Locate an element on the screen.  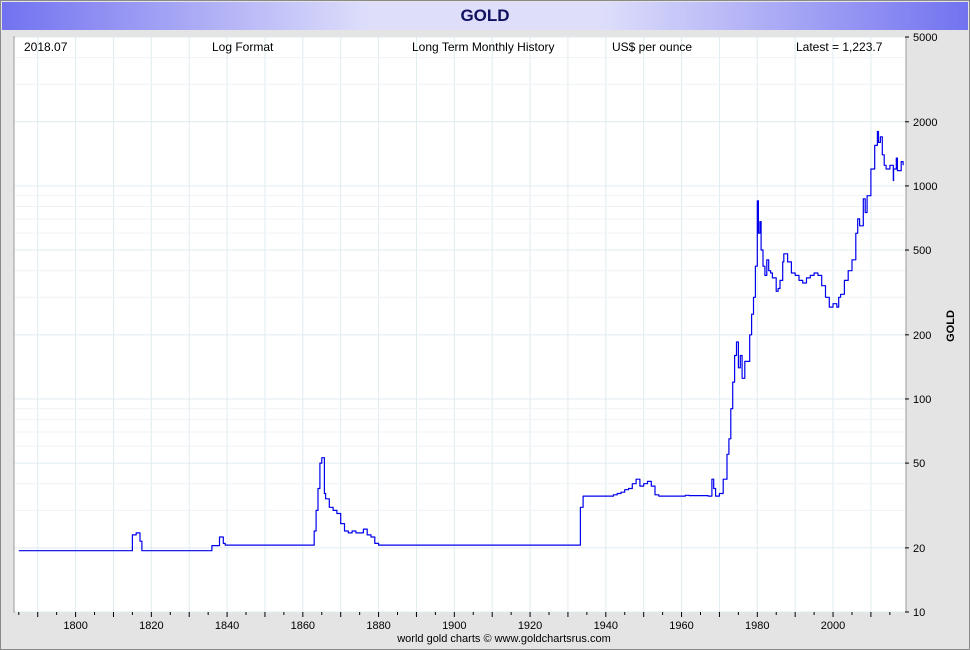
y-tick-label: 100 is located at coordinates (922, 400).